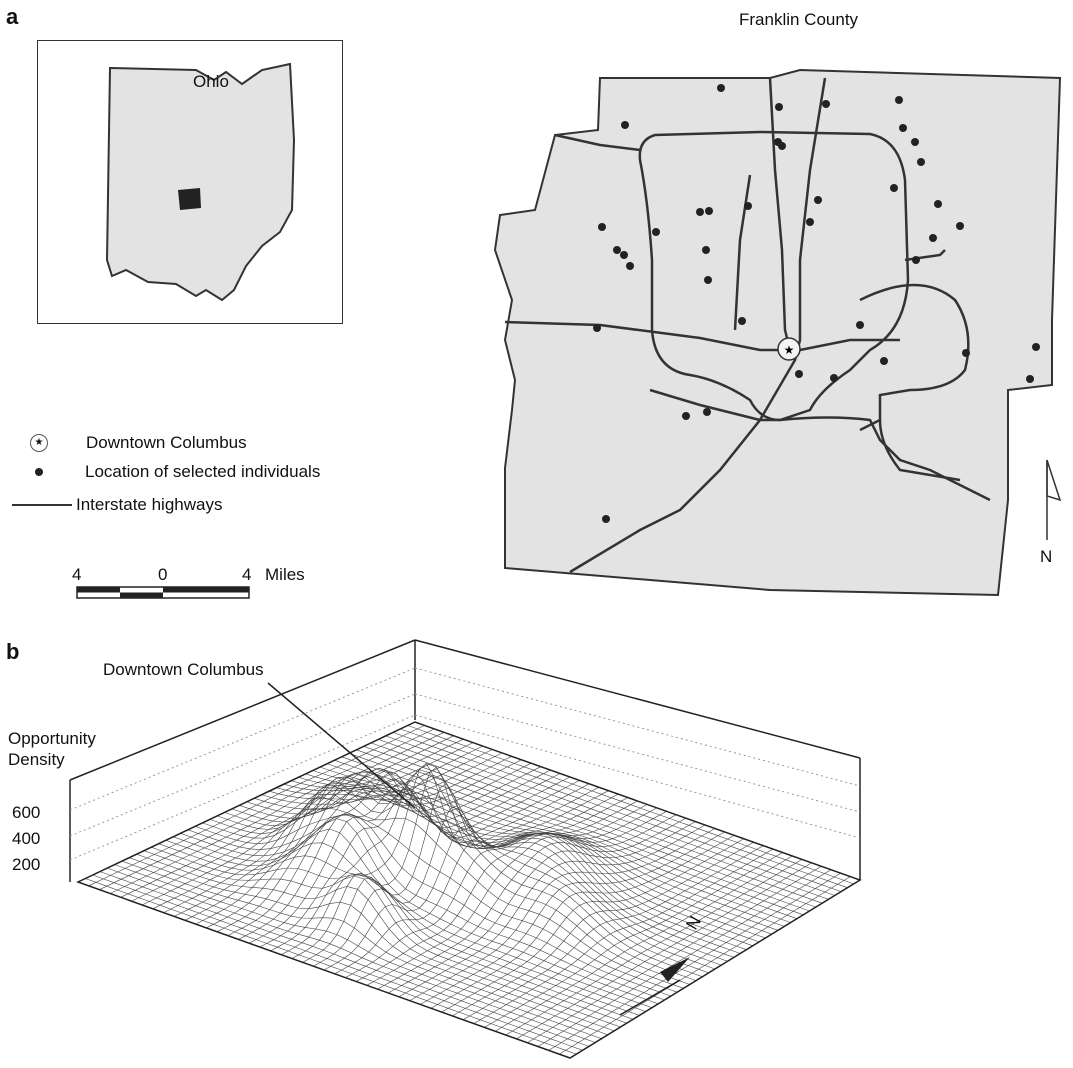  I want to click on scale-tick-left: 4, so click(77, 574).